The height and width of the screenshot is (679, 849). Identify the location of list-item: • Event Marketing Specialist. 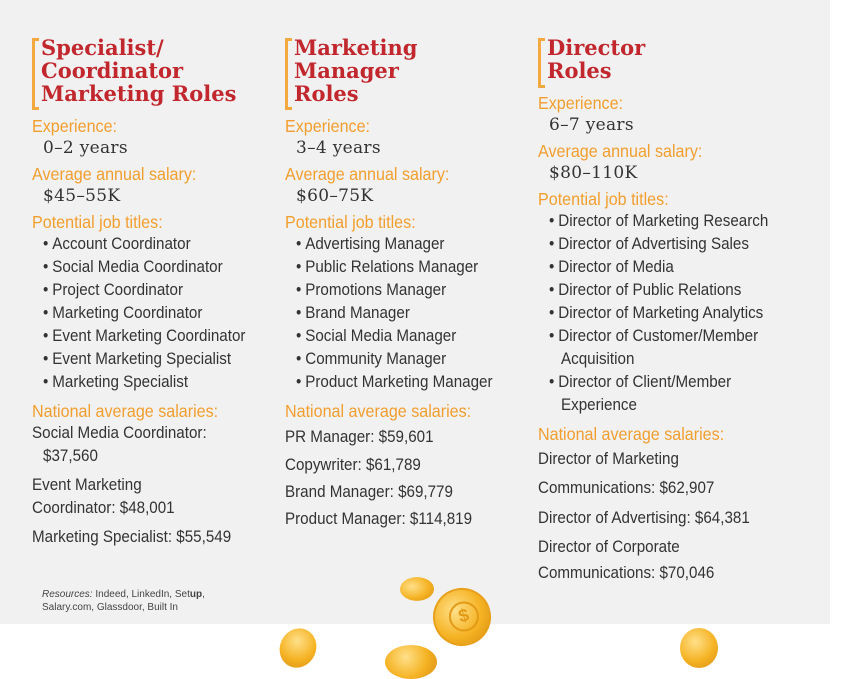
(137, 359).